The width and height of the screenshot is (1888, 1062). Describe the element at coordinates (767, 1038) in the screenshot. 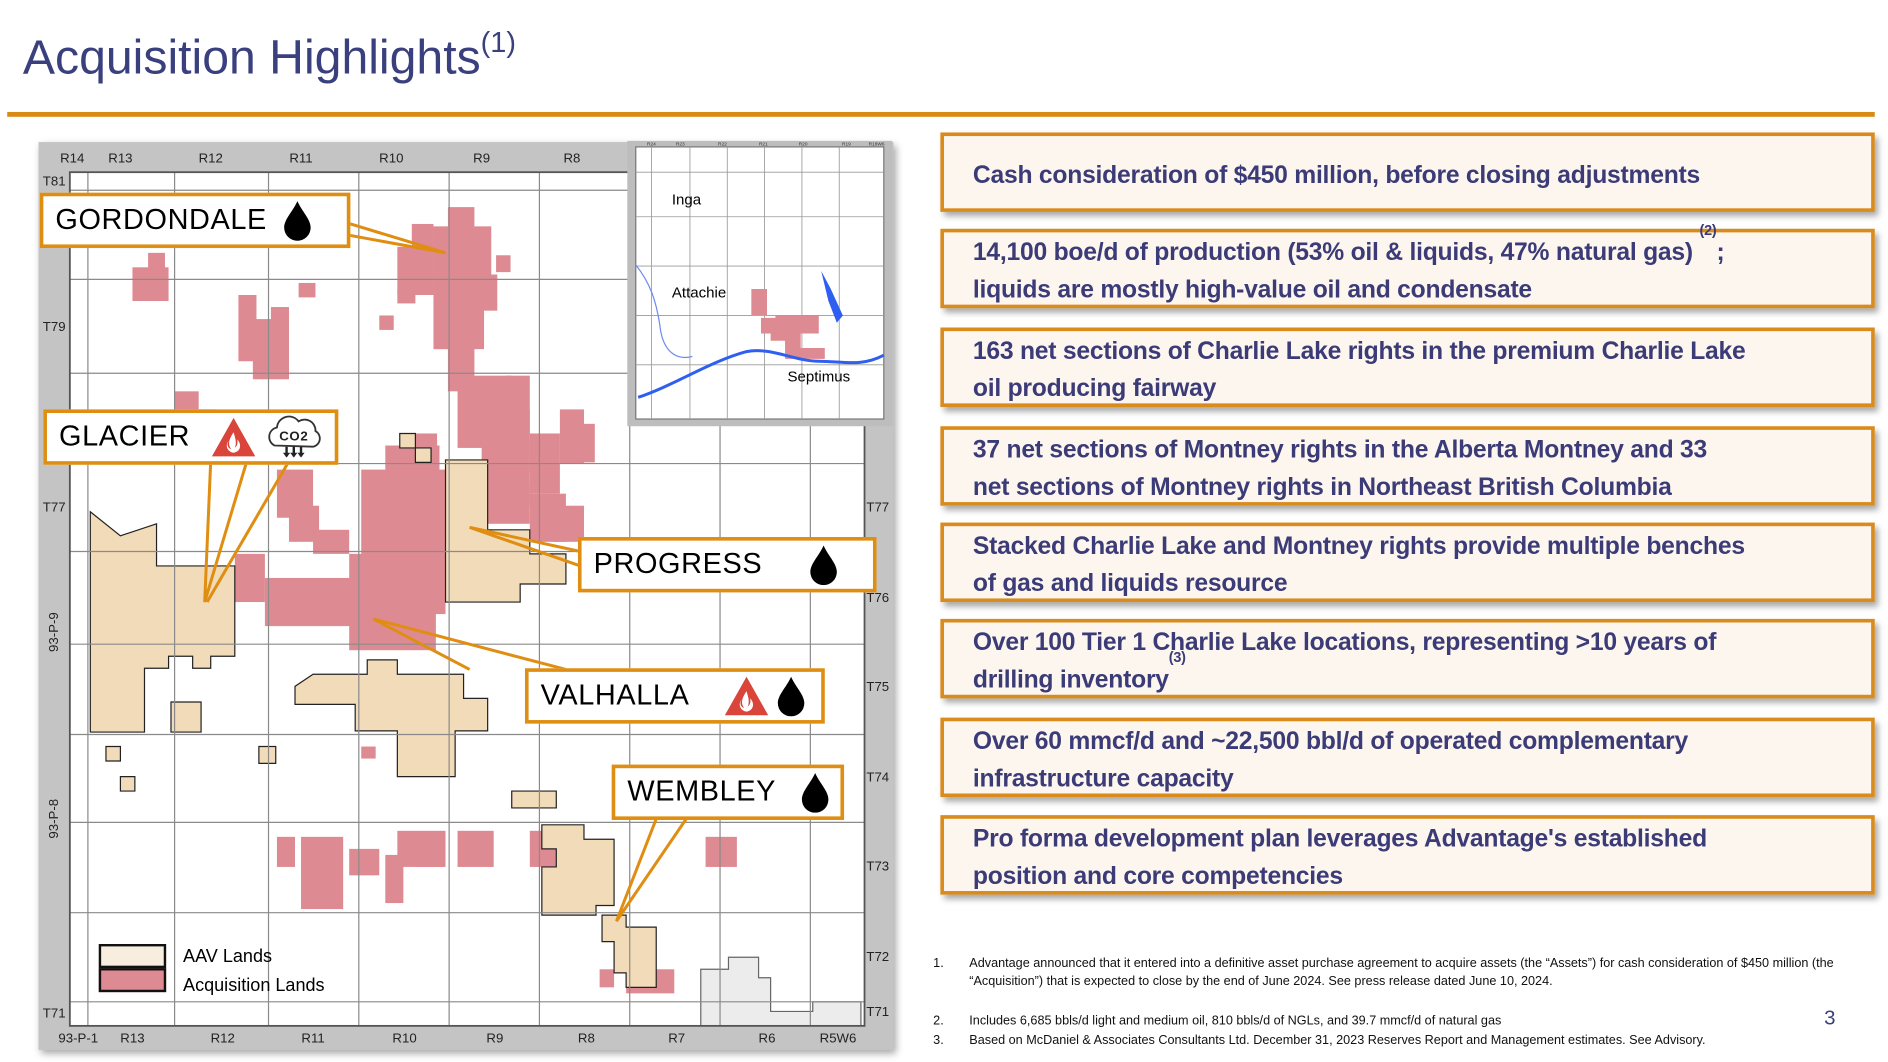

I see `range-label-bottom: R6` at that location.